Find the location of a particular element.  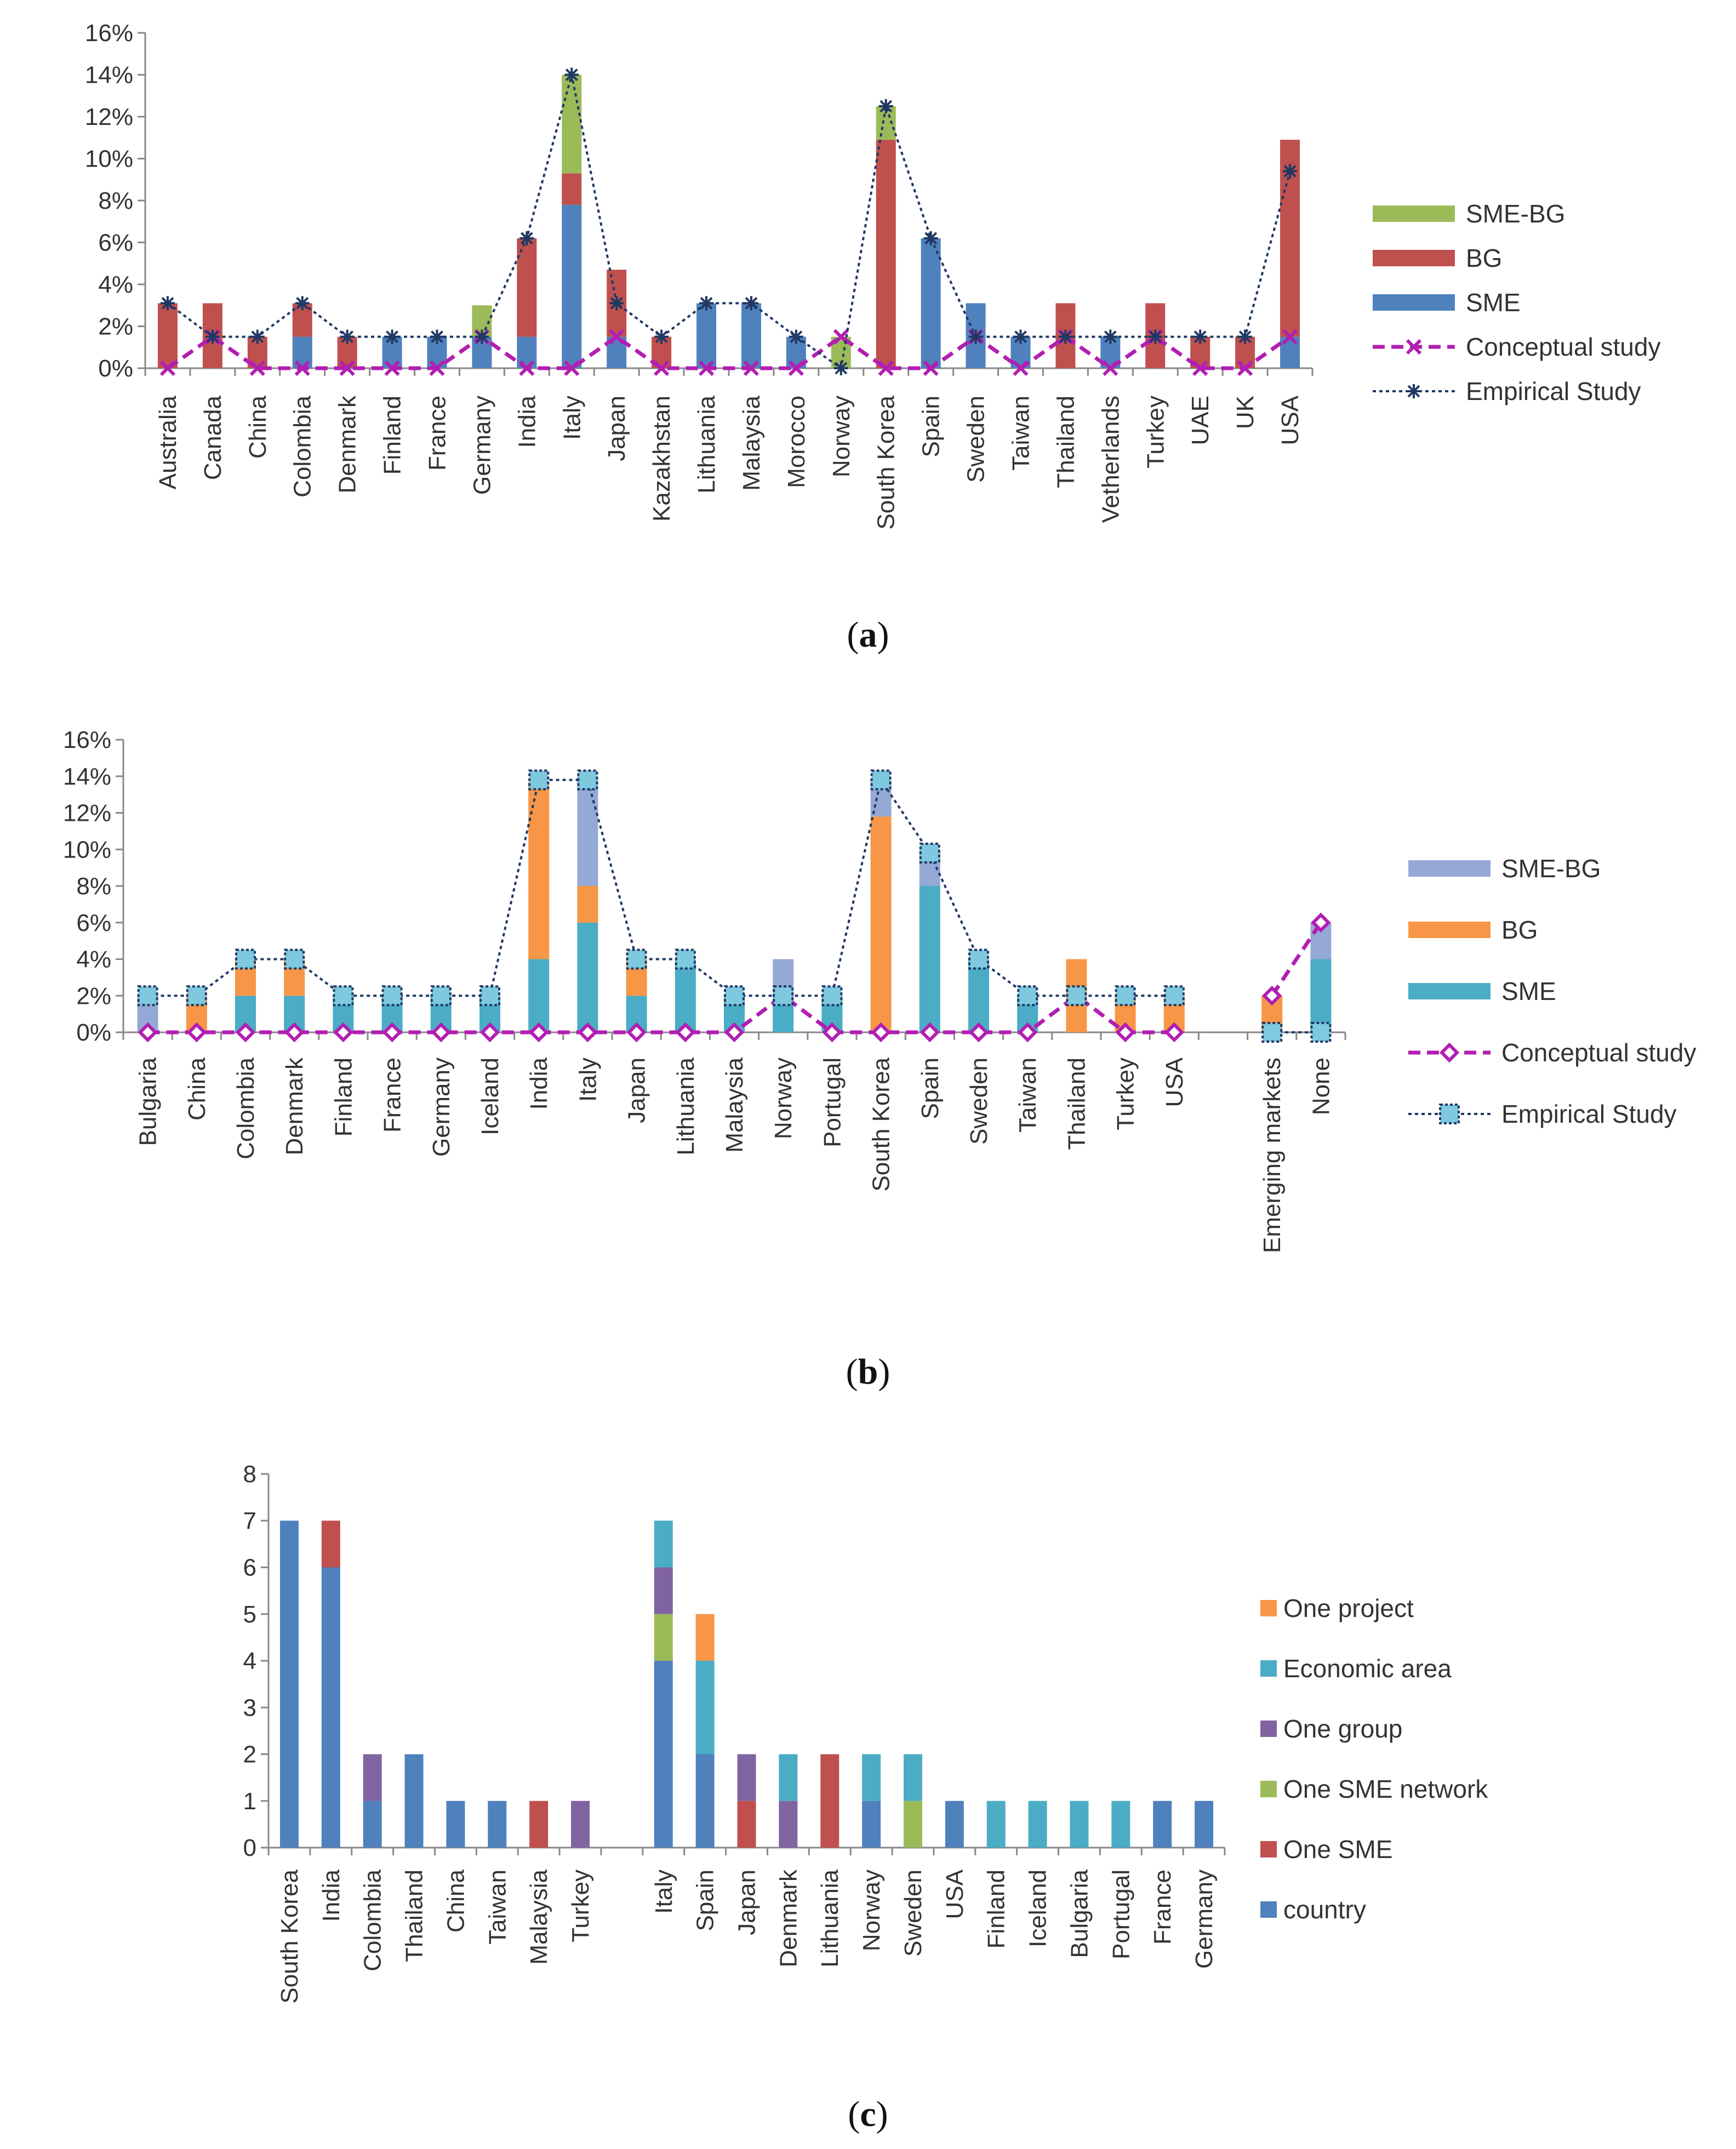

x-tick-label: Bulgaria is located at coordinates (149, 1101).